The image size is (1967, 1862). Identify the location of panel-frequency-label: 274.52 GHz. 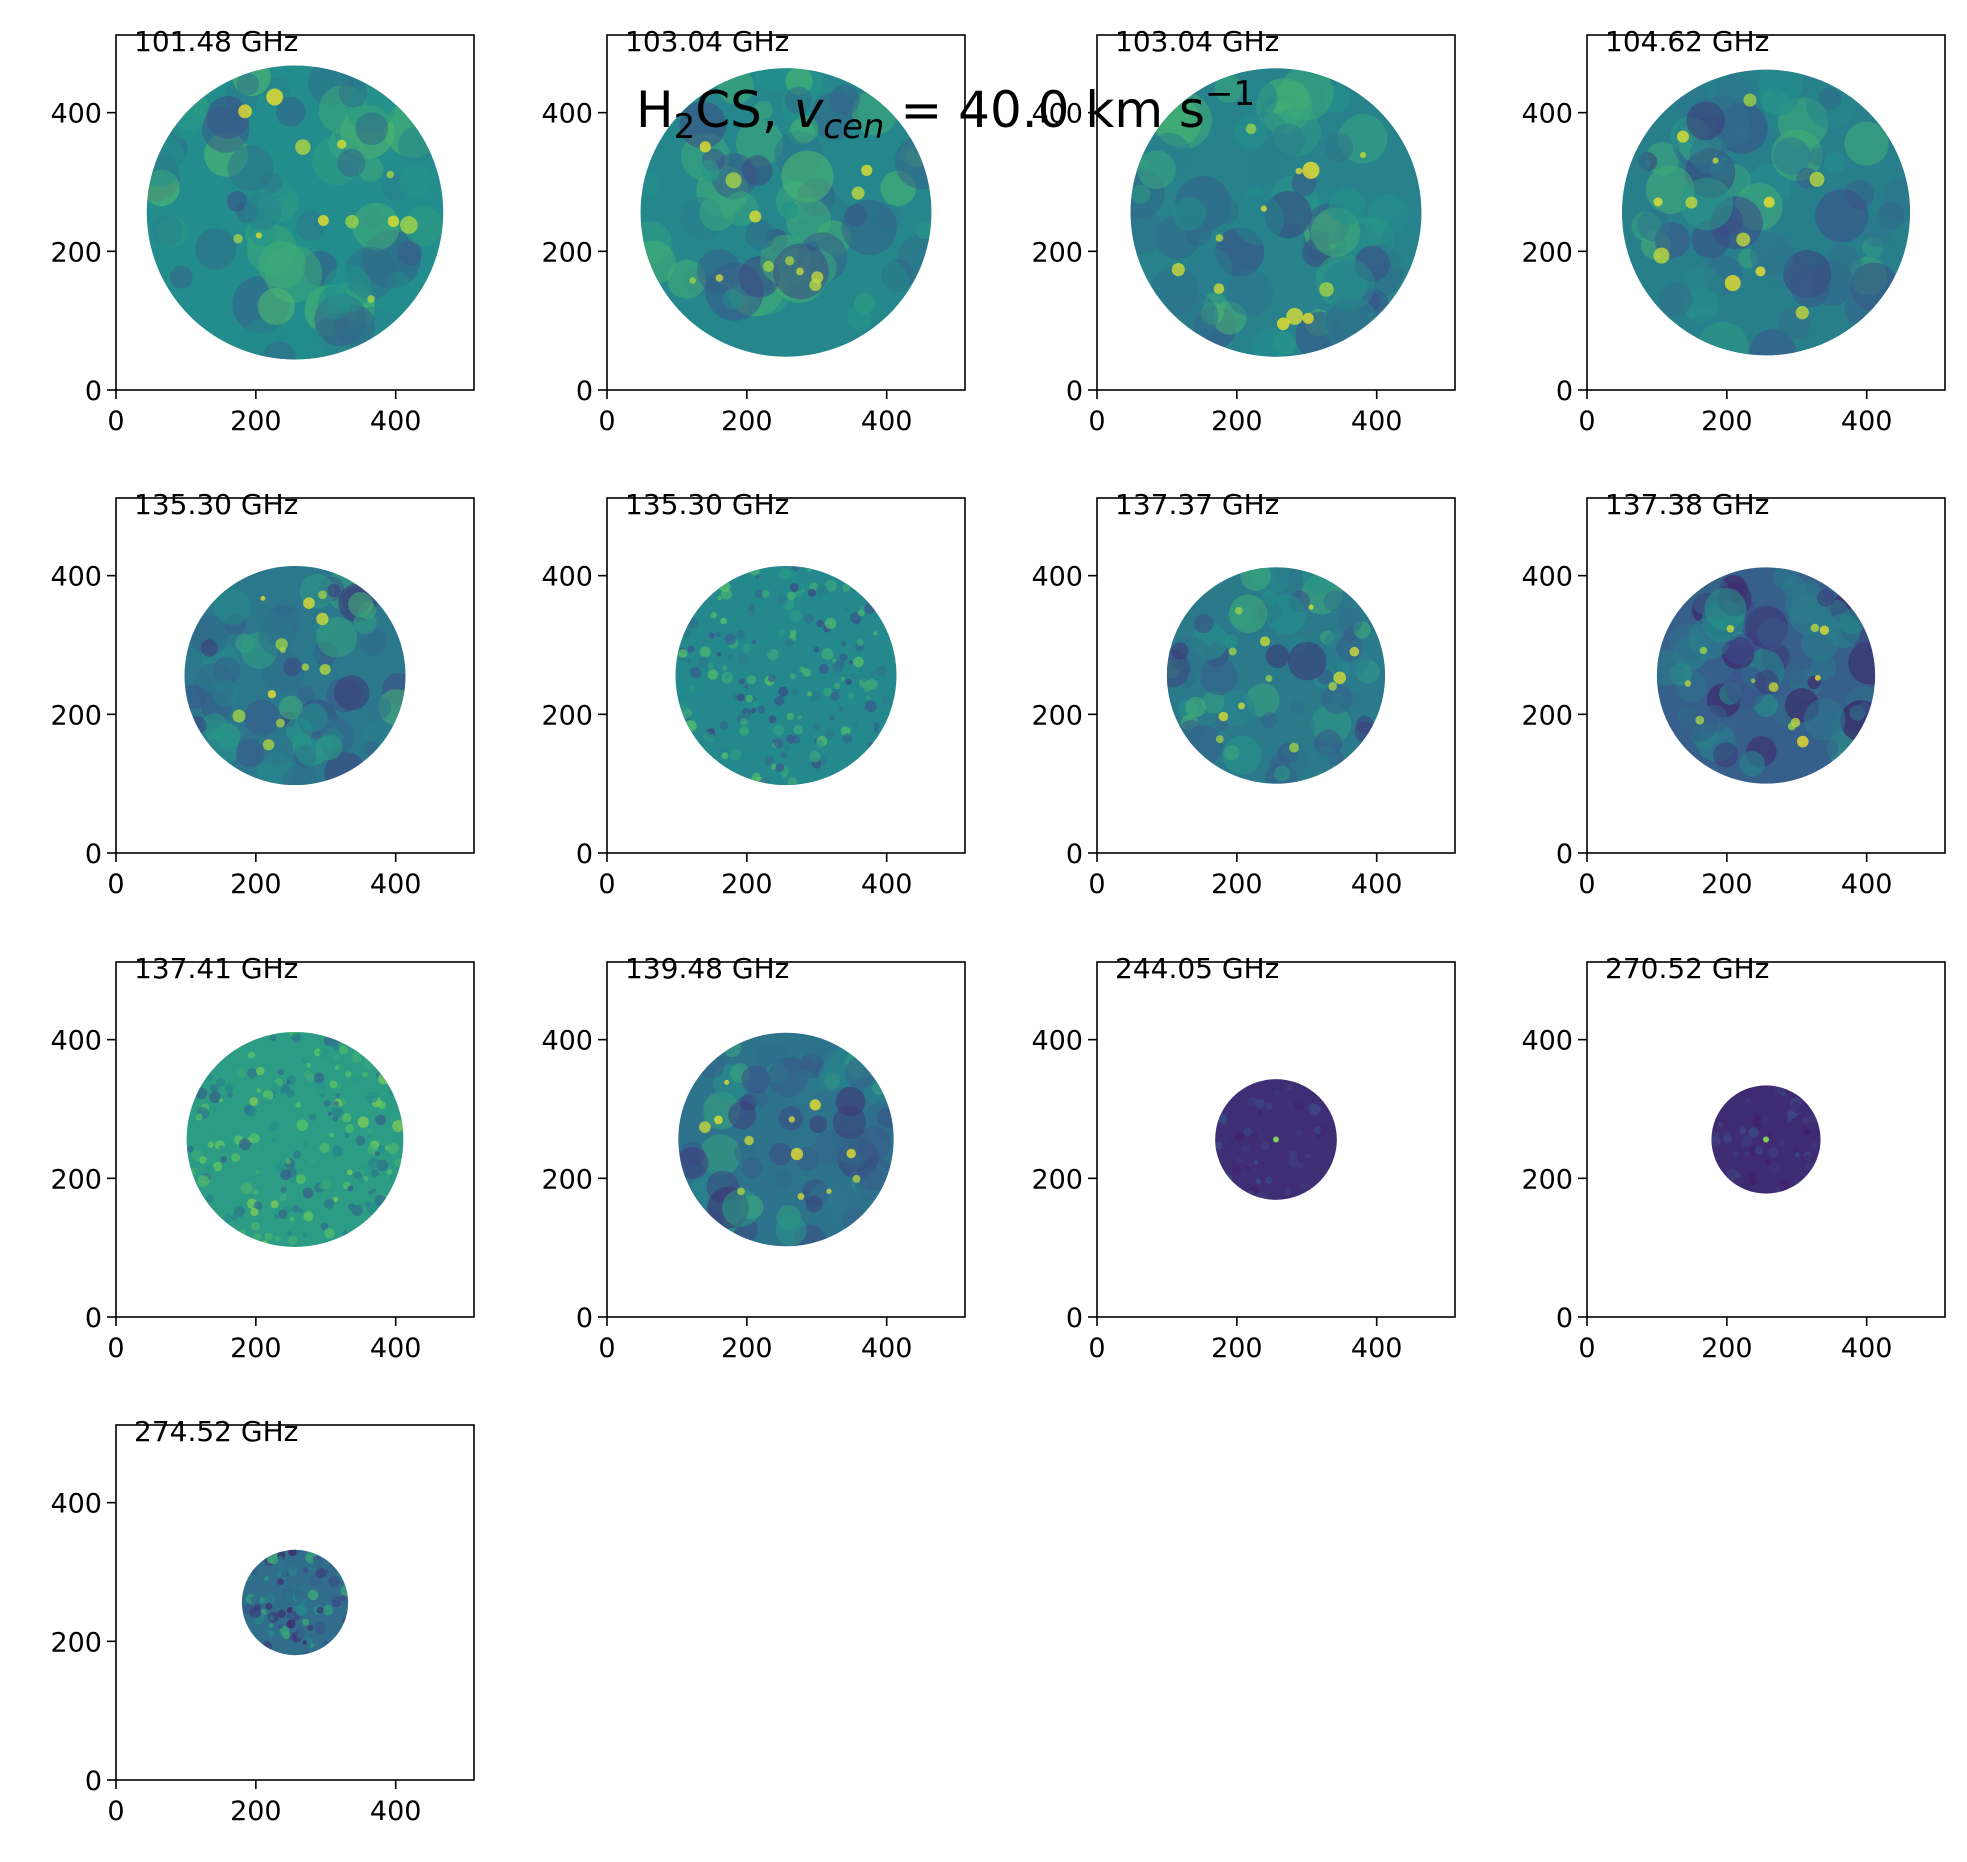
(216, 1431).